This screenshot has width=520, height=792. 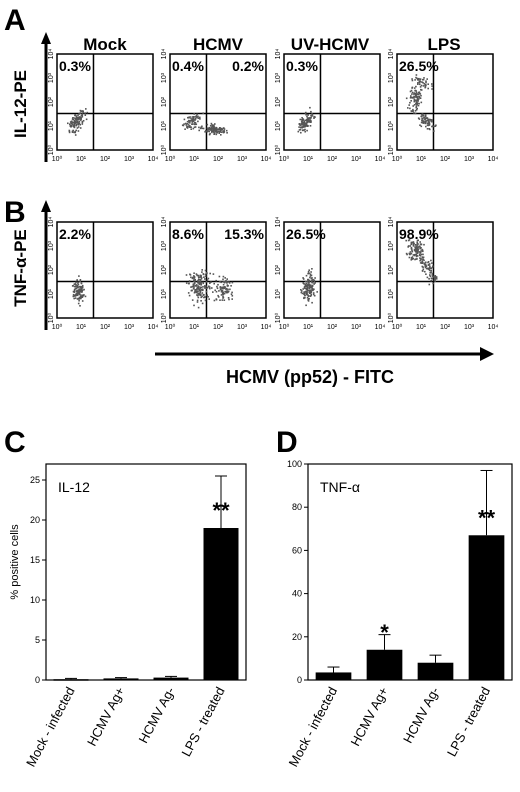 What do you see at coordinates (164, 245) in the screenshot?
I see `flow-y-tick-label: 10³` at bounding box center [164, 245].